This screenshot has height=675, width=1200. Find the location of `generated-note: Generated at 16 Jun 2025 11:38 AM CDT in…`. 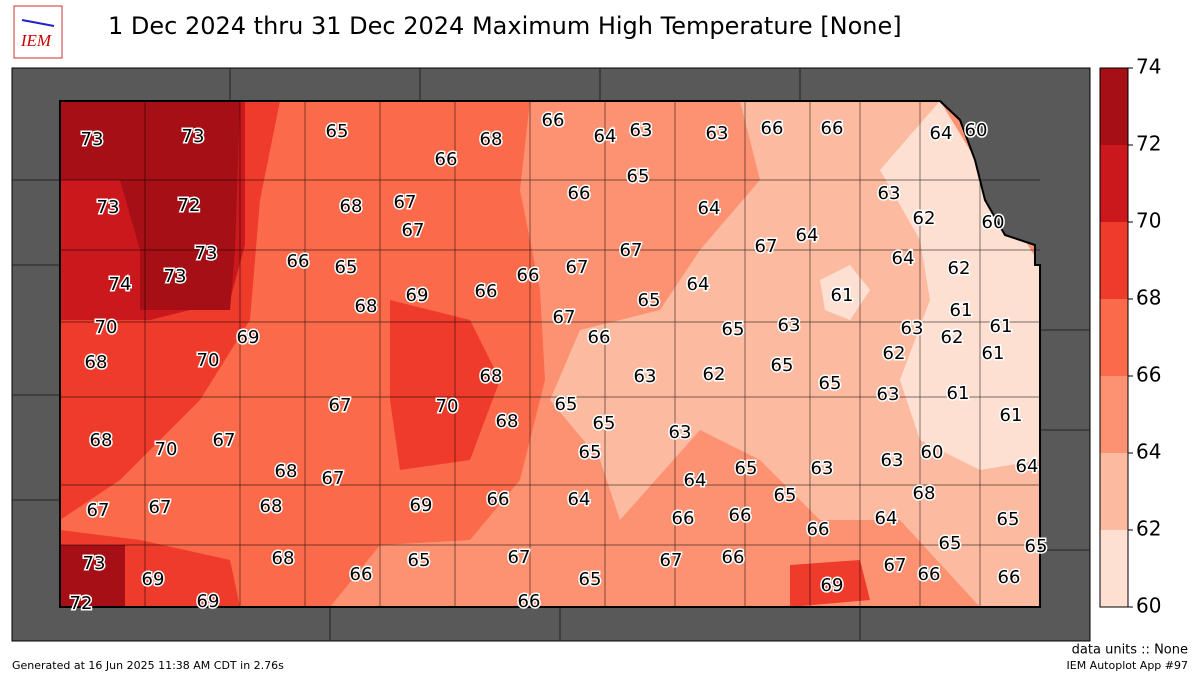

generated-note: Generated at 16 Jun 2025 11:38 AM CDT in… is located at coordinates (148, 665).